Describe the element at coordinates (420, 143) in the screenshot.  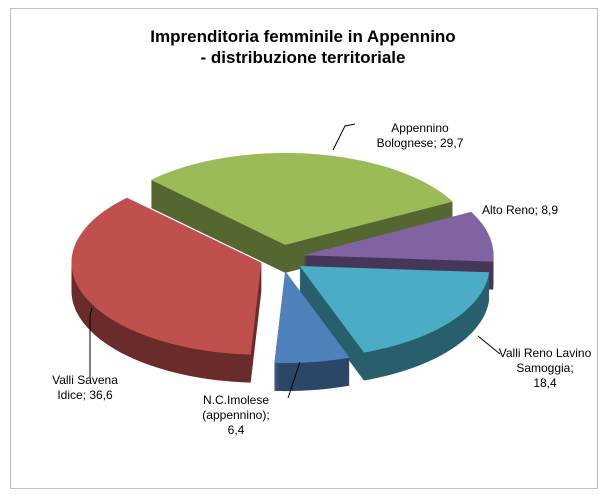
I see `text-line: Bolognese; 29,7` at that location.